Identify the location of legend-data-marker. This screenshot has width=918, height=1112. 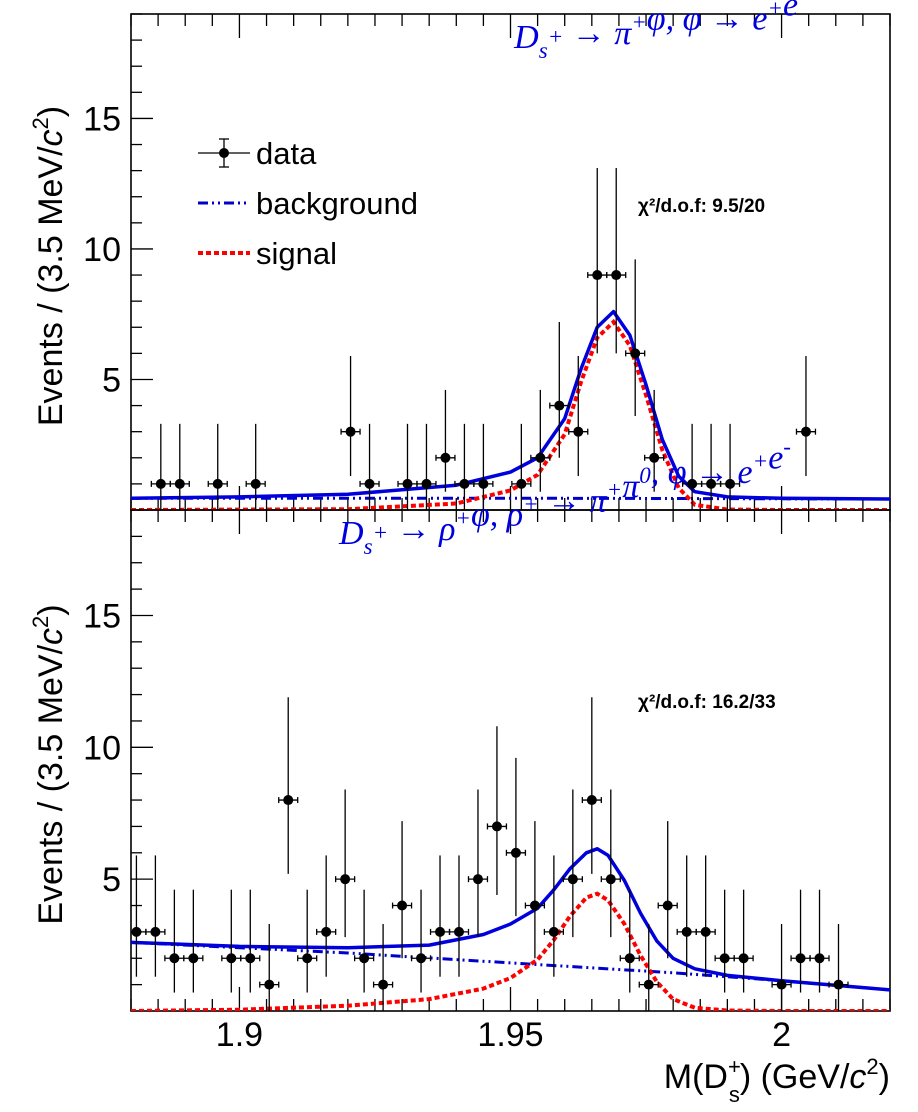
(224, 153).